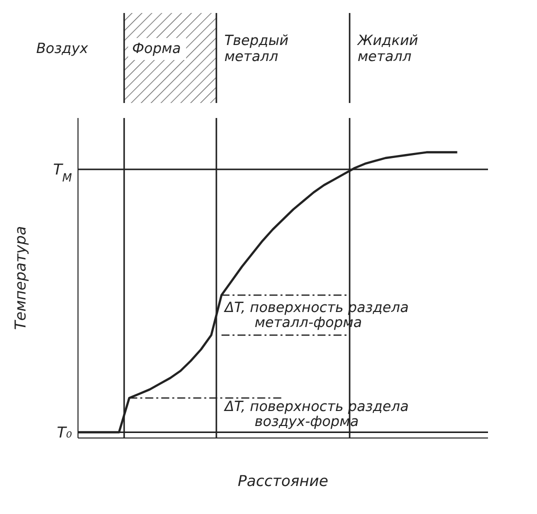 This screenshot has width=537, height=514. Describe the element at coordinates (283, 481) in the screenshot. I see `x-axis-title: Расстояние` at that location.